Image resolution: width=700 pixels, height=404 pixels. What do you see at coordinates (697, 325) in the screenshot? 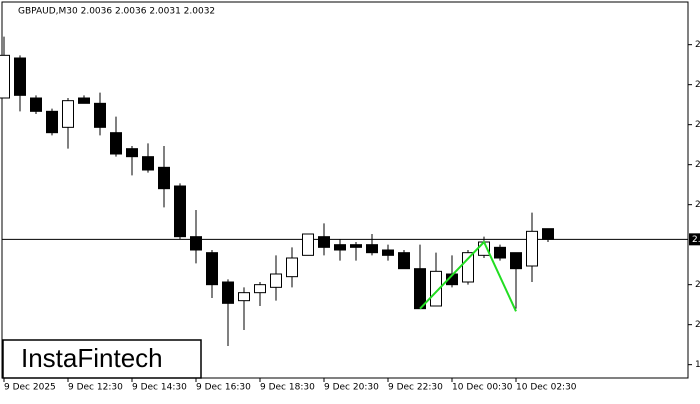
I see `y-tick-label: 2.0000` at bounding box center [697, 325].